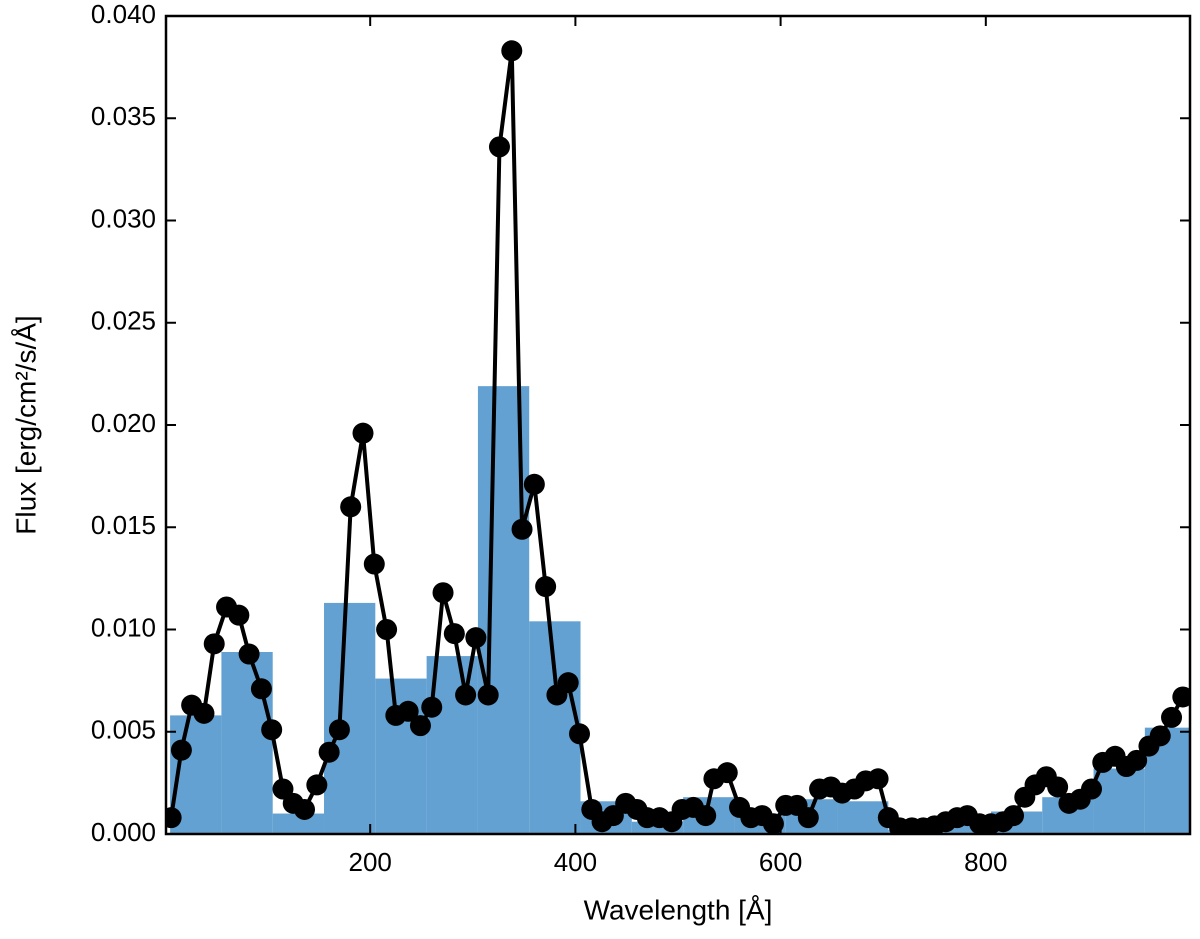  Describe the element at coordinates (123, 218) in the screenshot. I see `y-tick-label: 0.030` at that location.